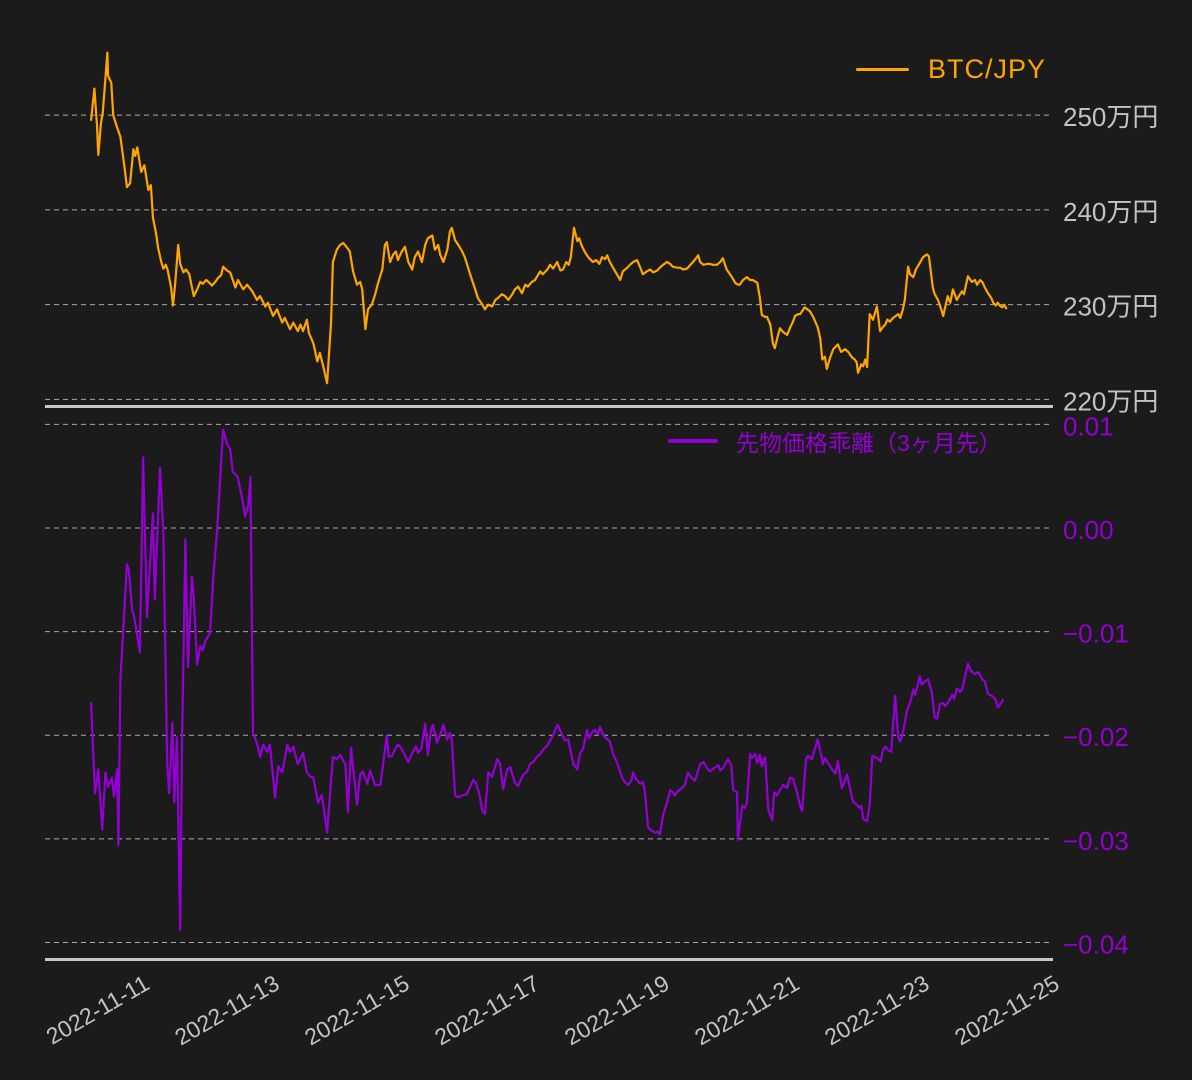  I want to click on y-tick-label: 0.00, so click(1088, 530).